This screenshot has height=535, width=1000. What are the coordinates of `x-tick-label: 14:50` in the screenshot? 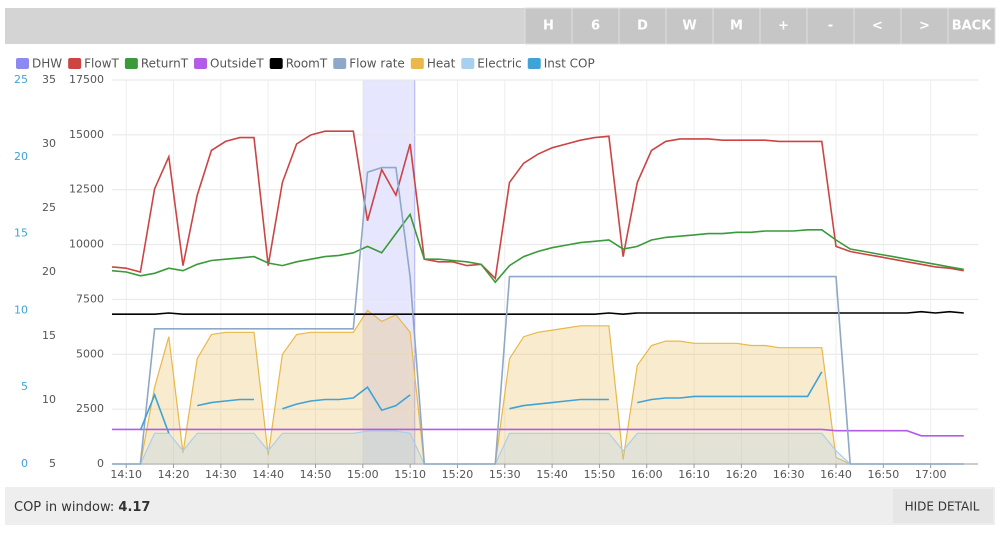 It's located at (316, 474).